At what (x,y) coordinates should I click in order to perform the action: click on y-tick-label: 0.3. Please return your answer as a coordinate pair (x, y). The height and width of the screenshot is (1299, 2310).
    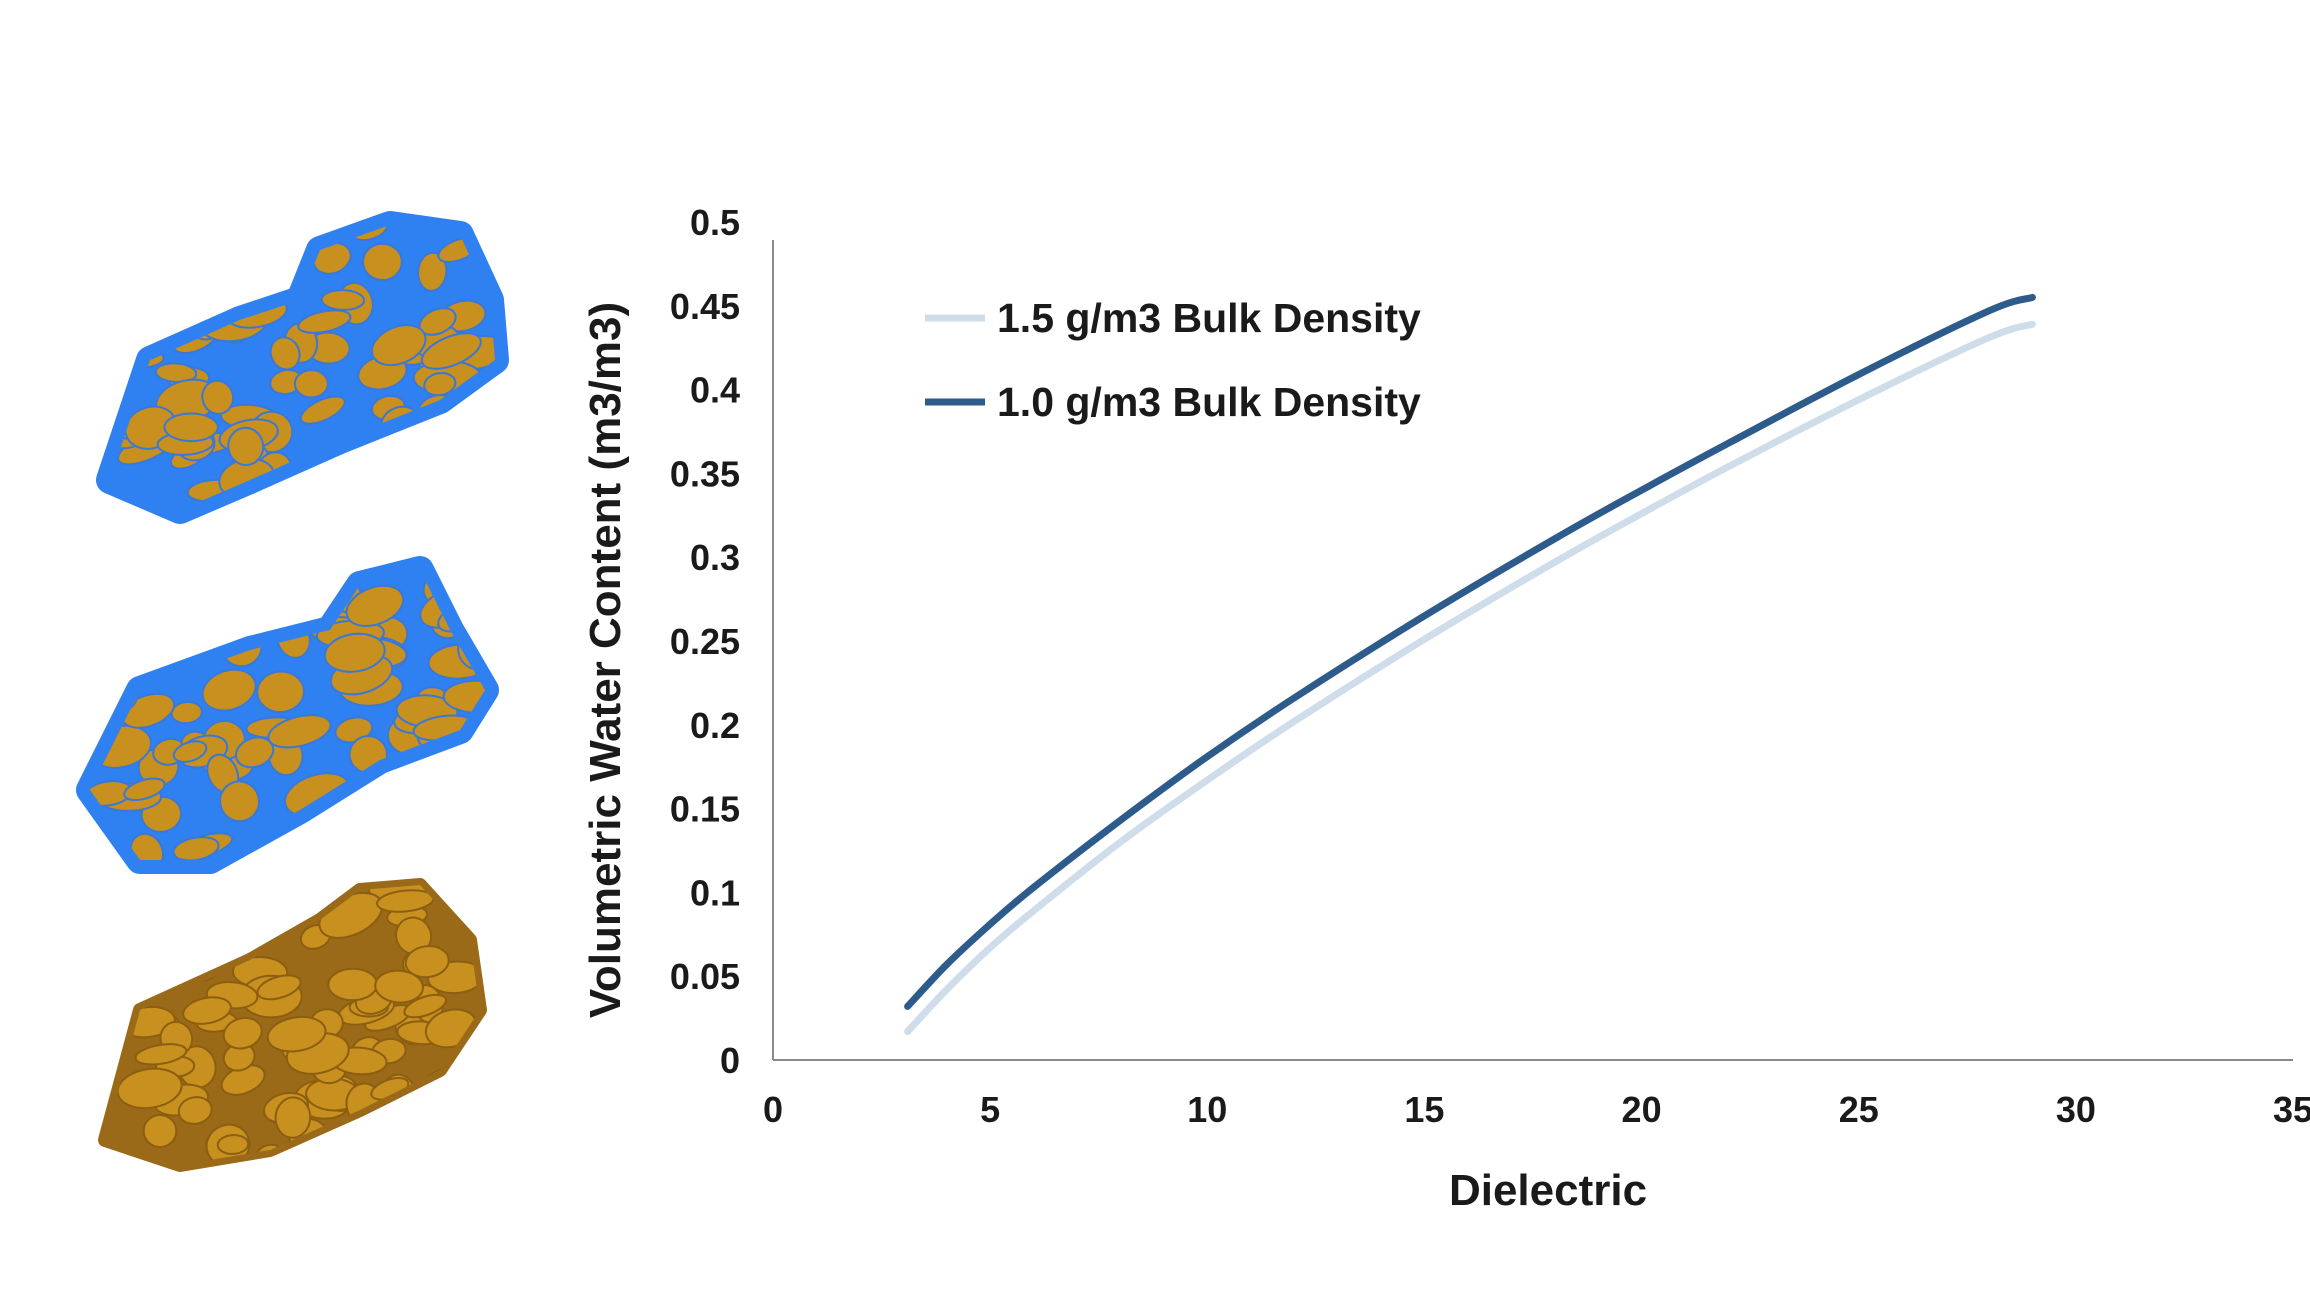
    Looking at the image, I should click on (715, 557).